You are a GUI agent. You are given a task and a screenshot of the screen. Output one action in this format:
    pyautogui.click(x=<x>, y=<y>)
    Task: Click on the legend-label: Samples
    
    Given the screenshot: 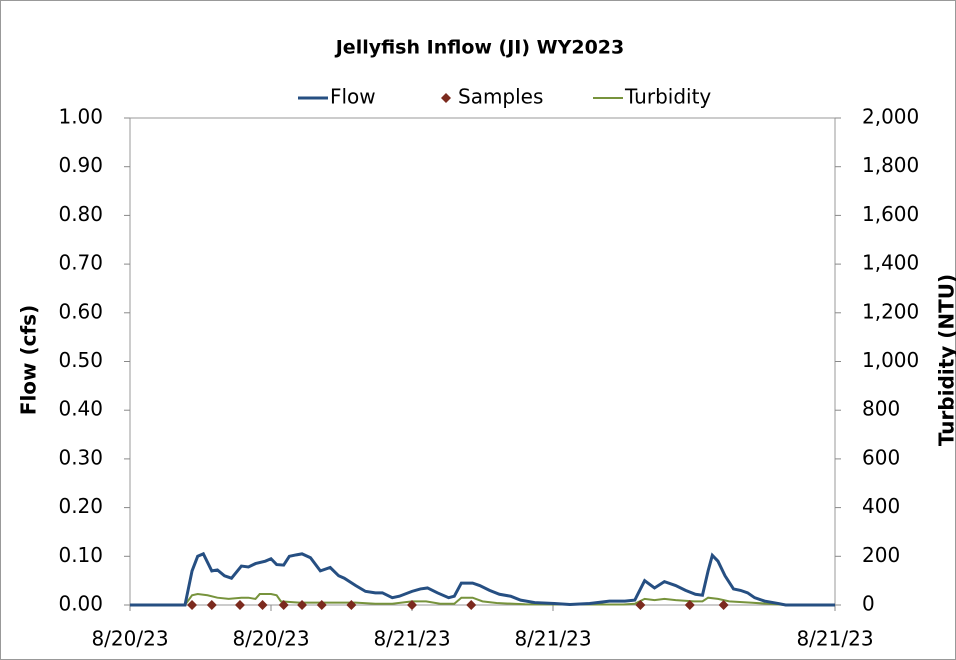 What is the action you would take?
    pyautogui.click(x=500, y=97)
    